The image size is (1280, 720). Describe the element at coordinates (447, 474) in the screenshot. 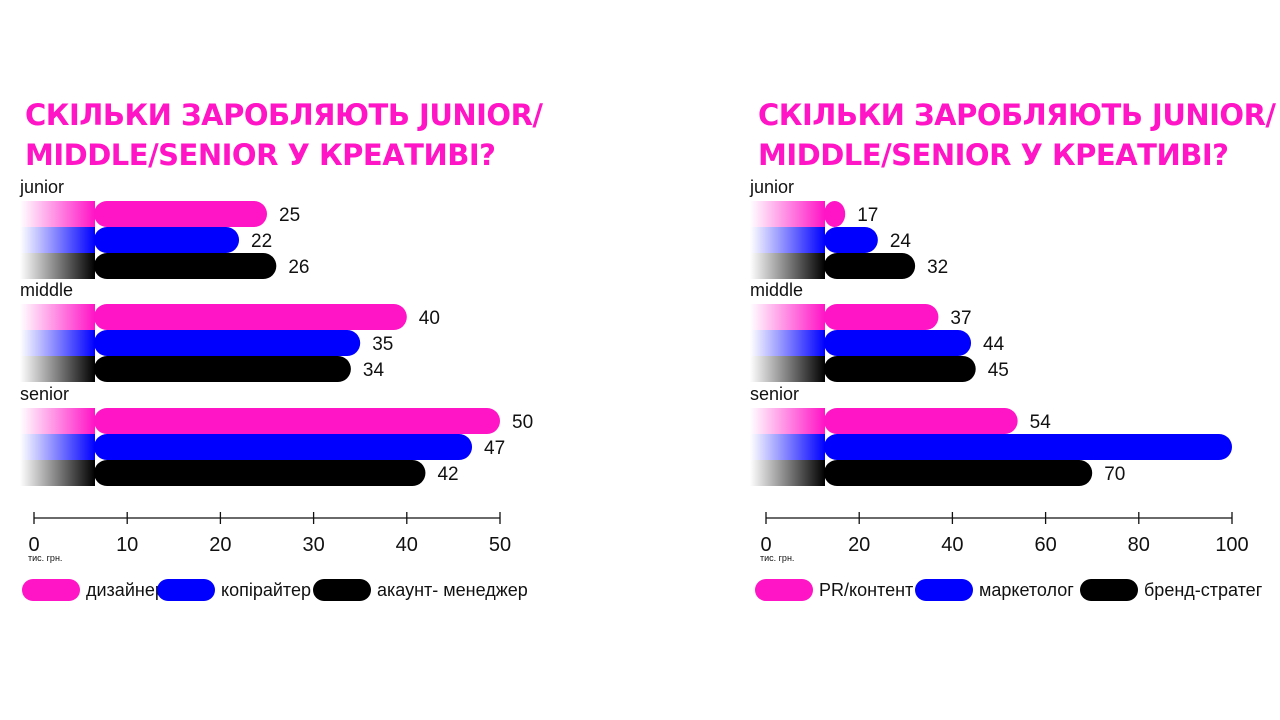

I see `data-label: 42` at that location.